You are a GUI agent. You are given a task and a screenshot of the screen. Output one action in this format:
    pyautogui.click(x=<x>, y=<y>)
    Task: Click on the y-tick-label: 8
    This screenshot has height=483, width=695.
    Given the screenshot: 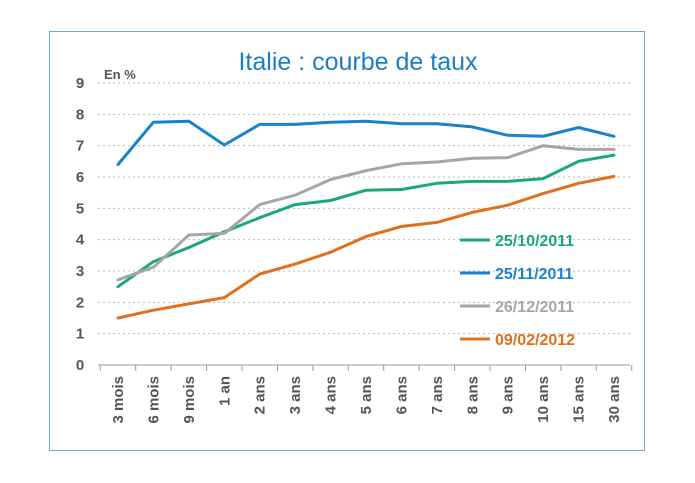 What is the action you would take?
    pyautogui.click(x=80, y=114)
    